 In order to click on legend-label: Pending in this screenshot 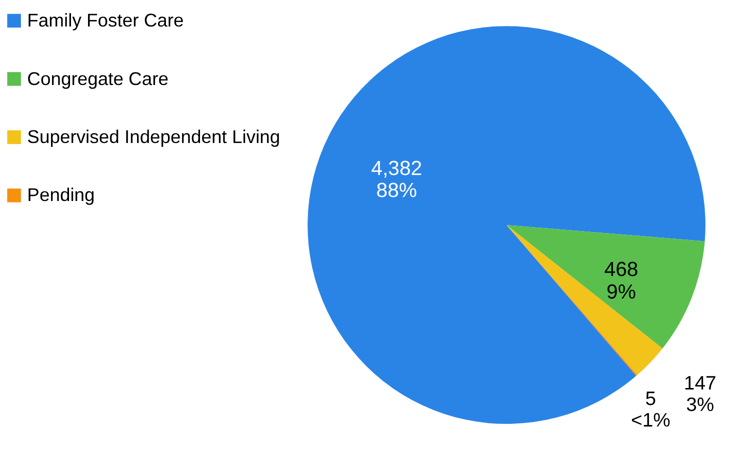, I will do `click(61, 195)`.